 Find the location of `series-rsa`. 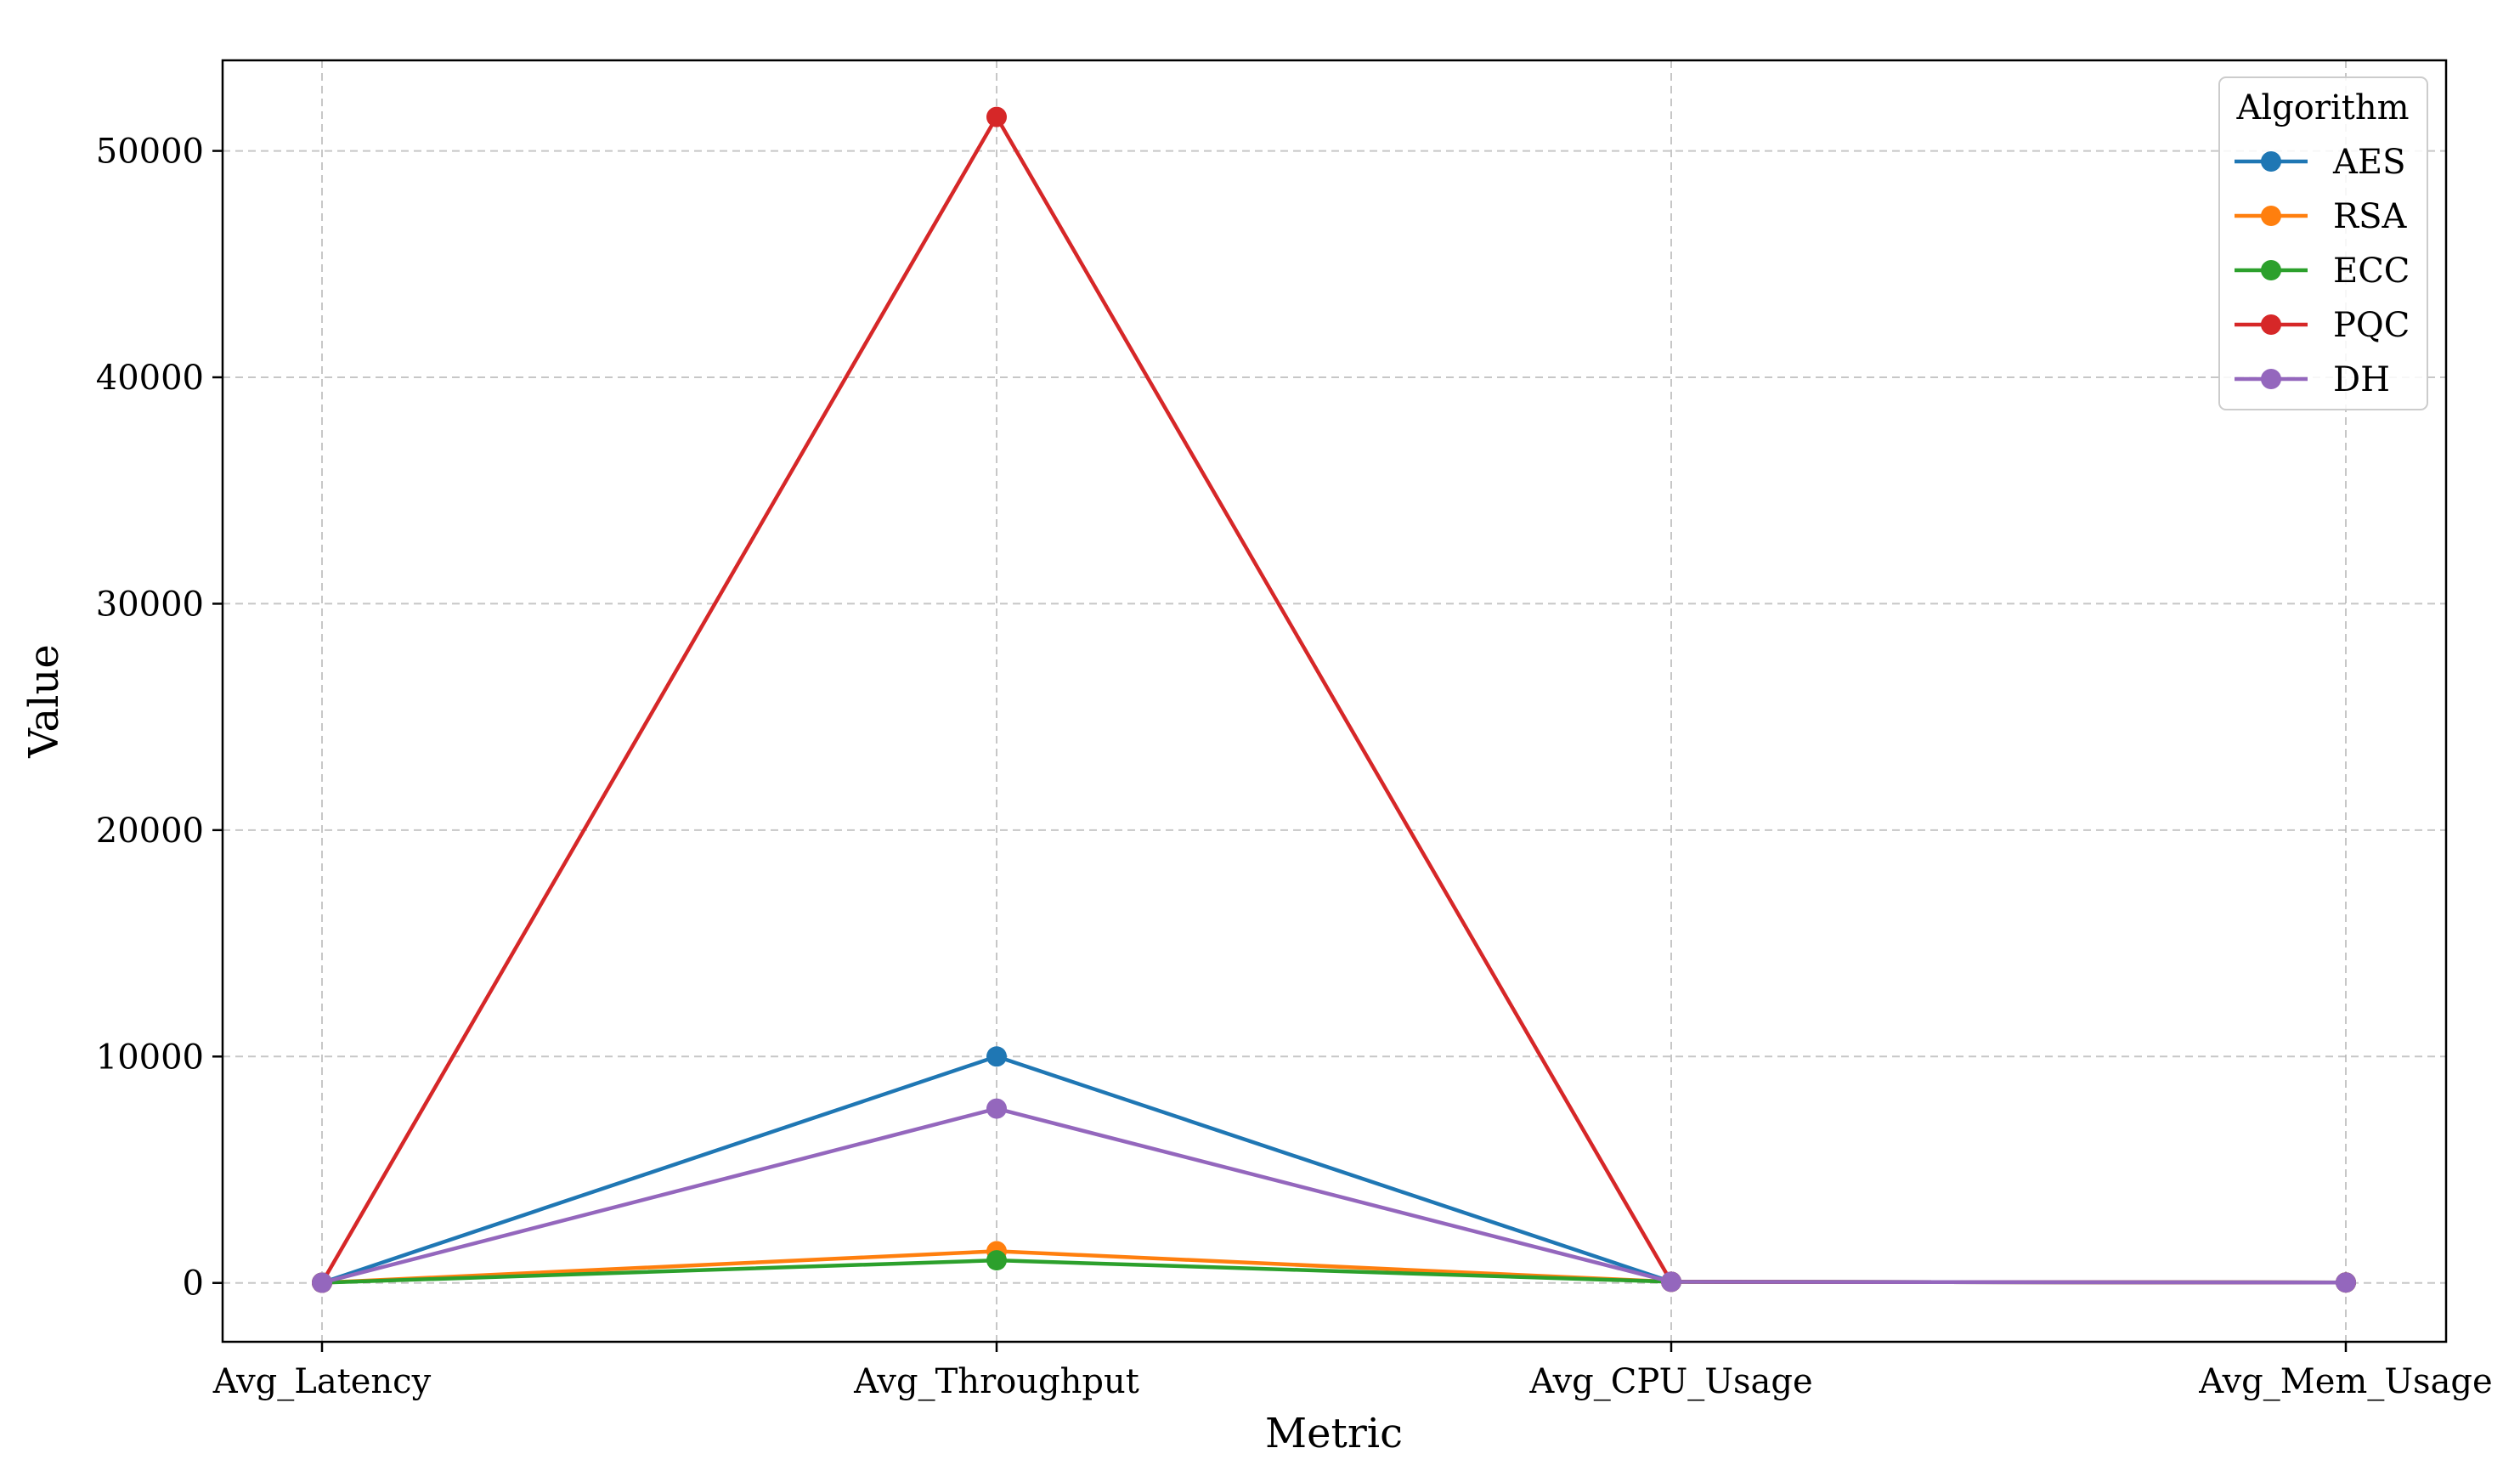

series-rsa is located at coordinates (1334, 1267).